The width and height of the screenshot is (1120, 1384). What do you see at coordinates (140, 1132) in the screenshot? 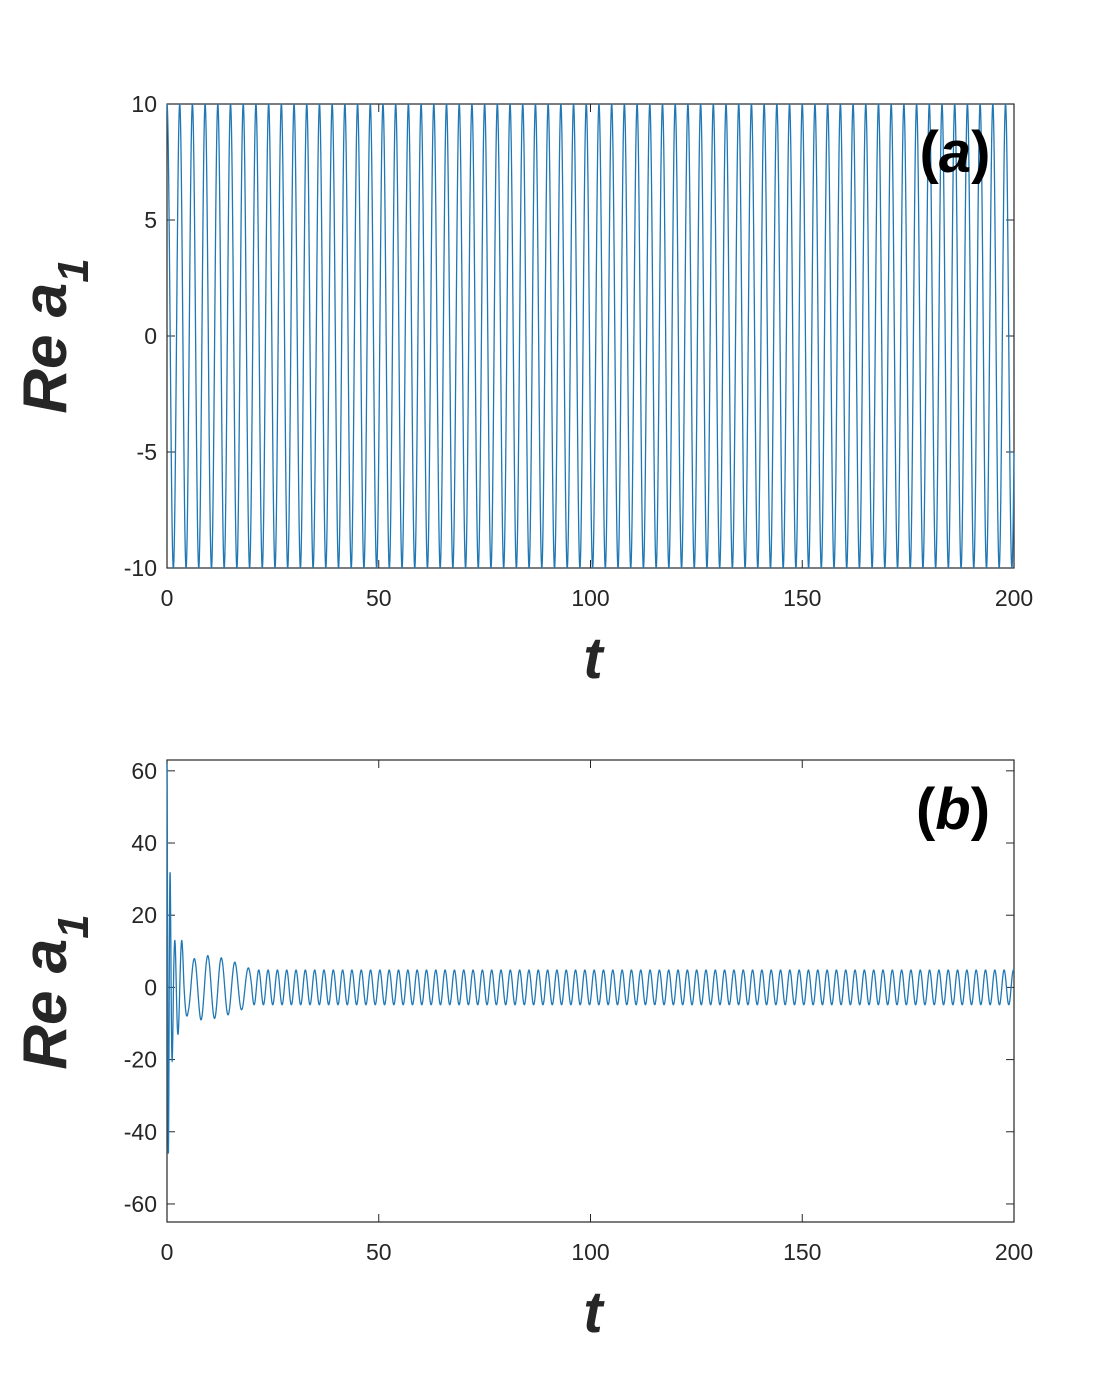
I see `y-tick-label: -40` at bounding box center [140, 1132].